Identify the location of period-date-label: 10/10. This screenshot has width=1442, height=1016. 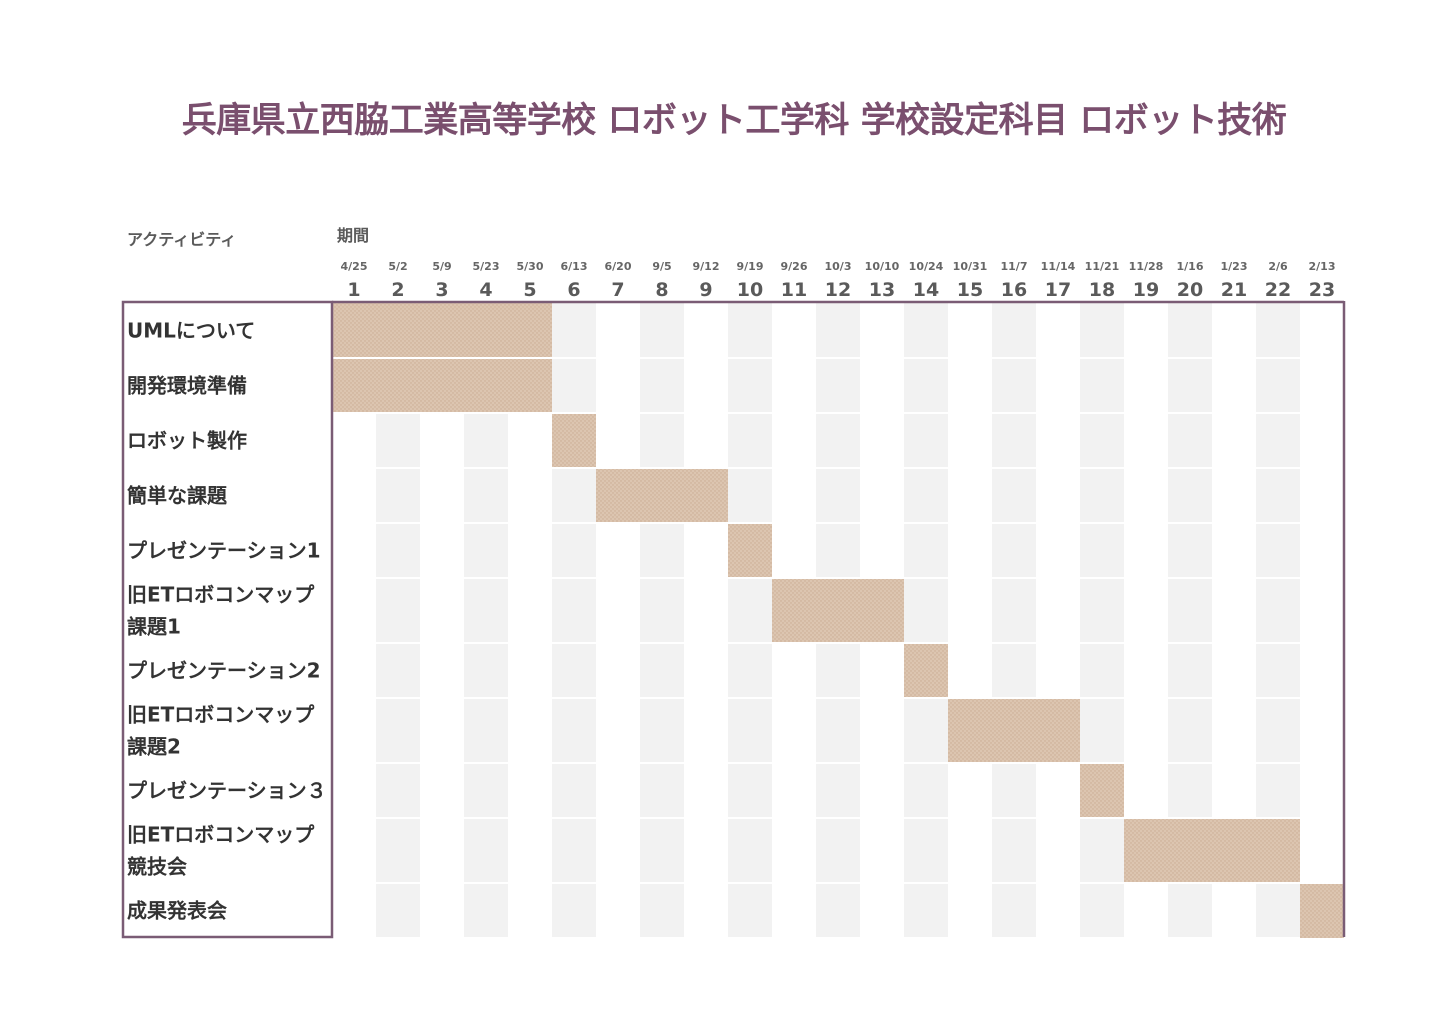
(882, 266).